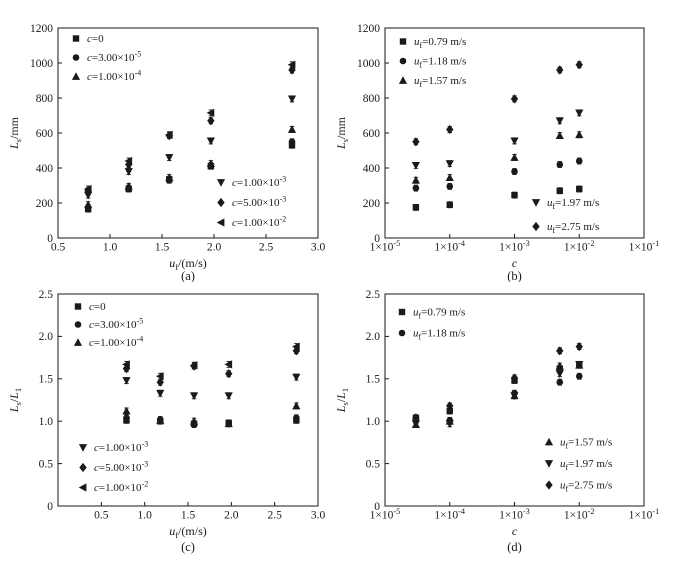 The image size is (674, 564). What do you see at coordinates (514, 547) in the screenshot?
I see `svg-text: (d)` at bounding box center [514, 547].